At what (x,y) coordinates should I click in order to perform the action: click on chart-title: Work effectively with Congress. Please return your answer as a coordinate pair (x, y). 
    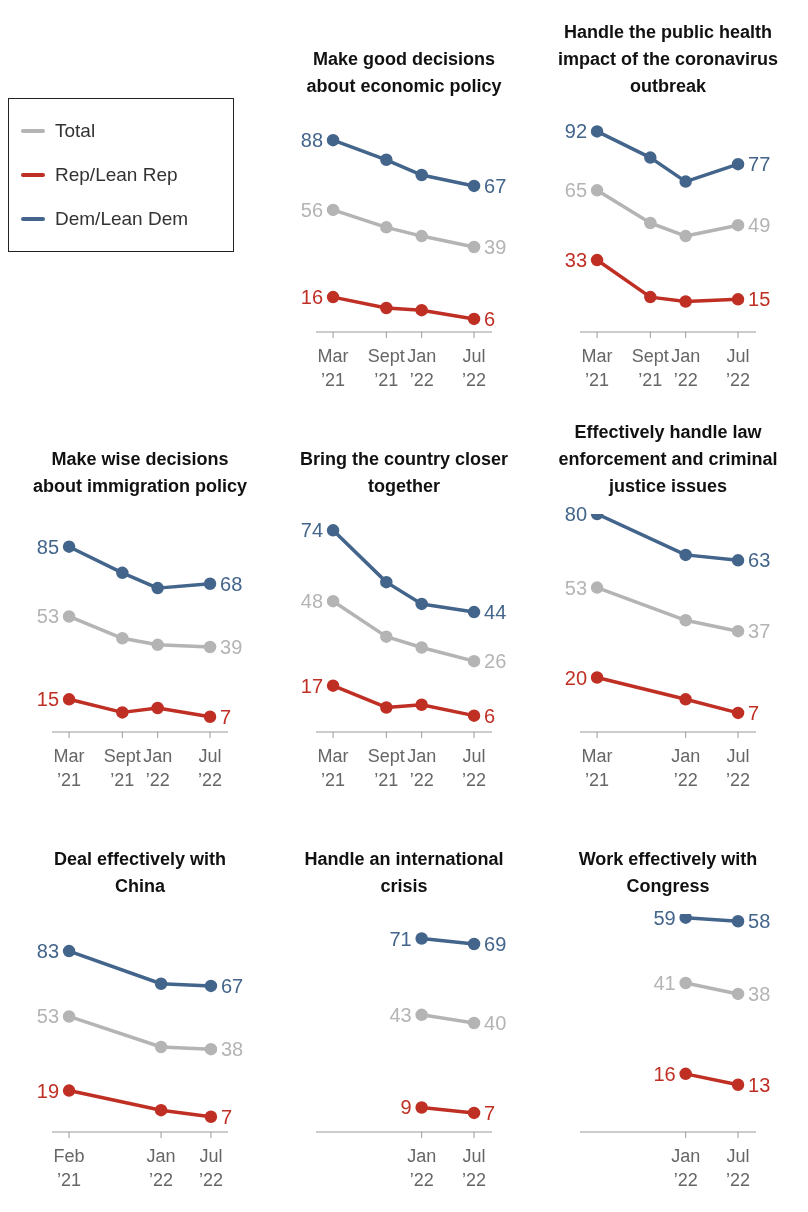
    Looking at the image, I should click on (668, 873).